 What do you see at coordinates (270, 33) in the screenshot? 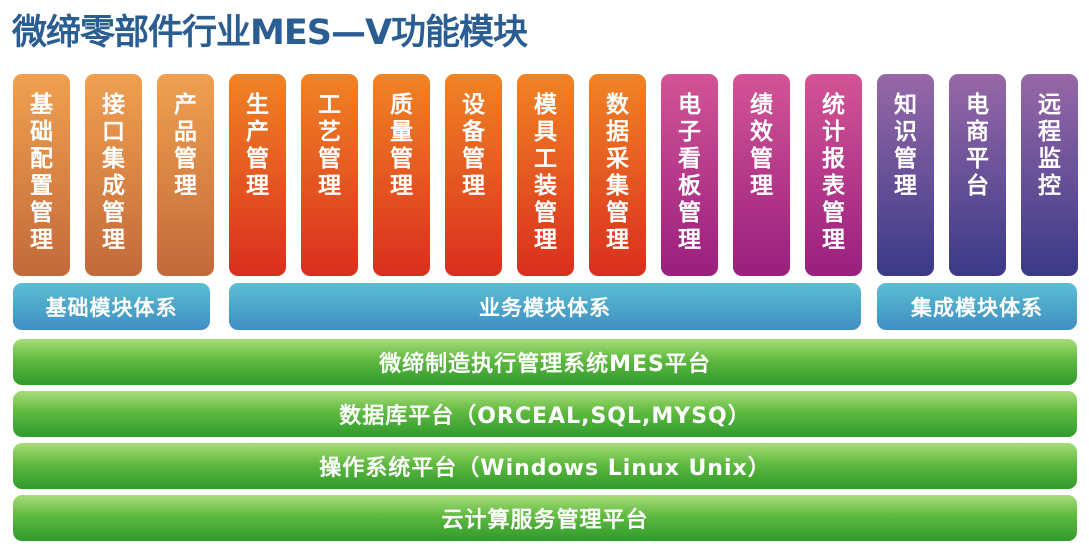
I see `page-title: 微缔零部件行业MES—V功能模块` at bounding box center [270, 33].